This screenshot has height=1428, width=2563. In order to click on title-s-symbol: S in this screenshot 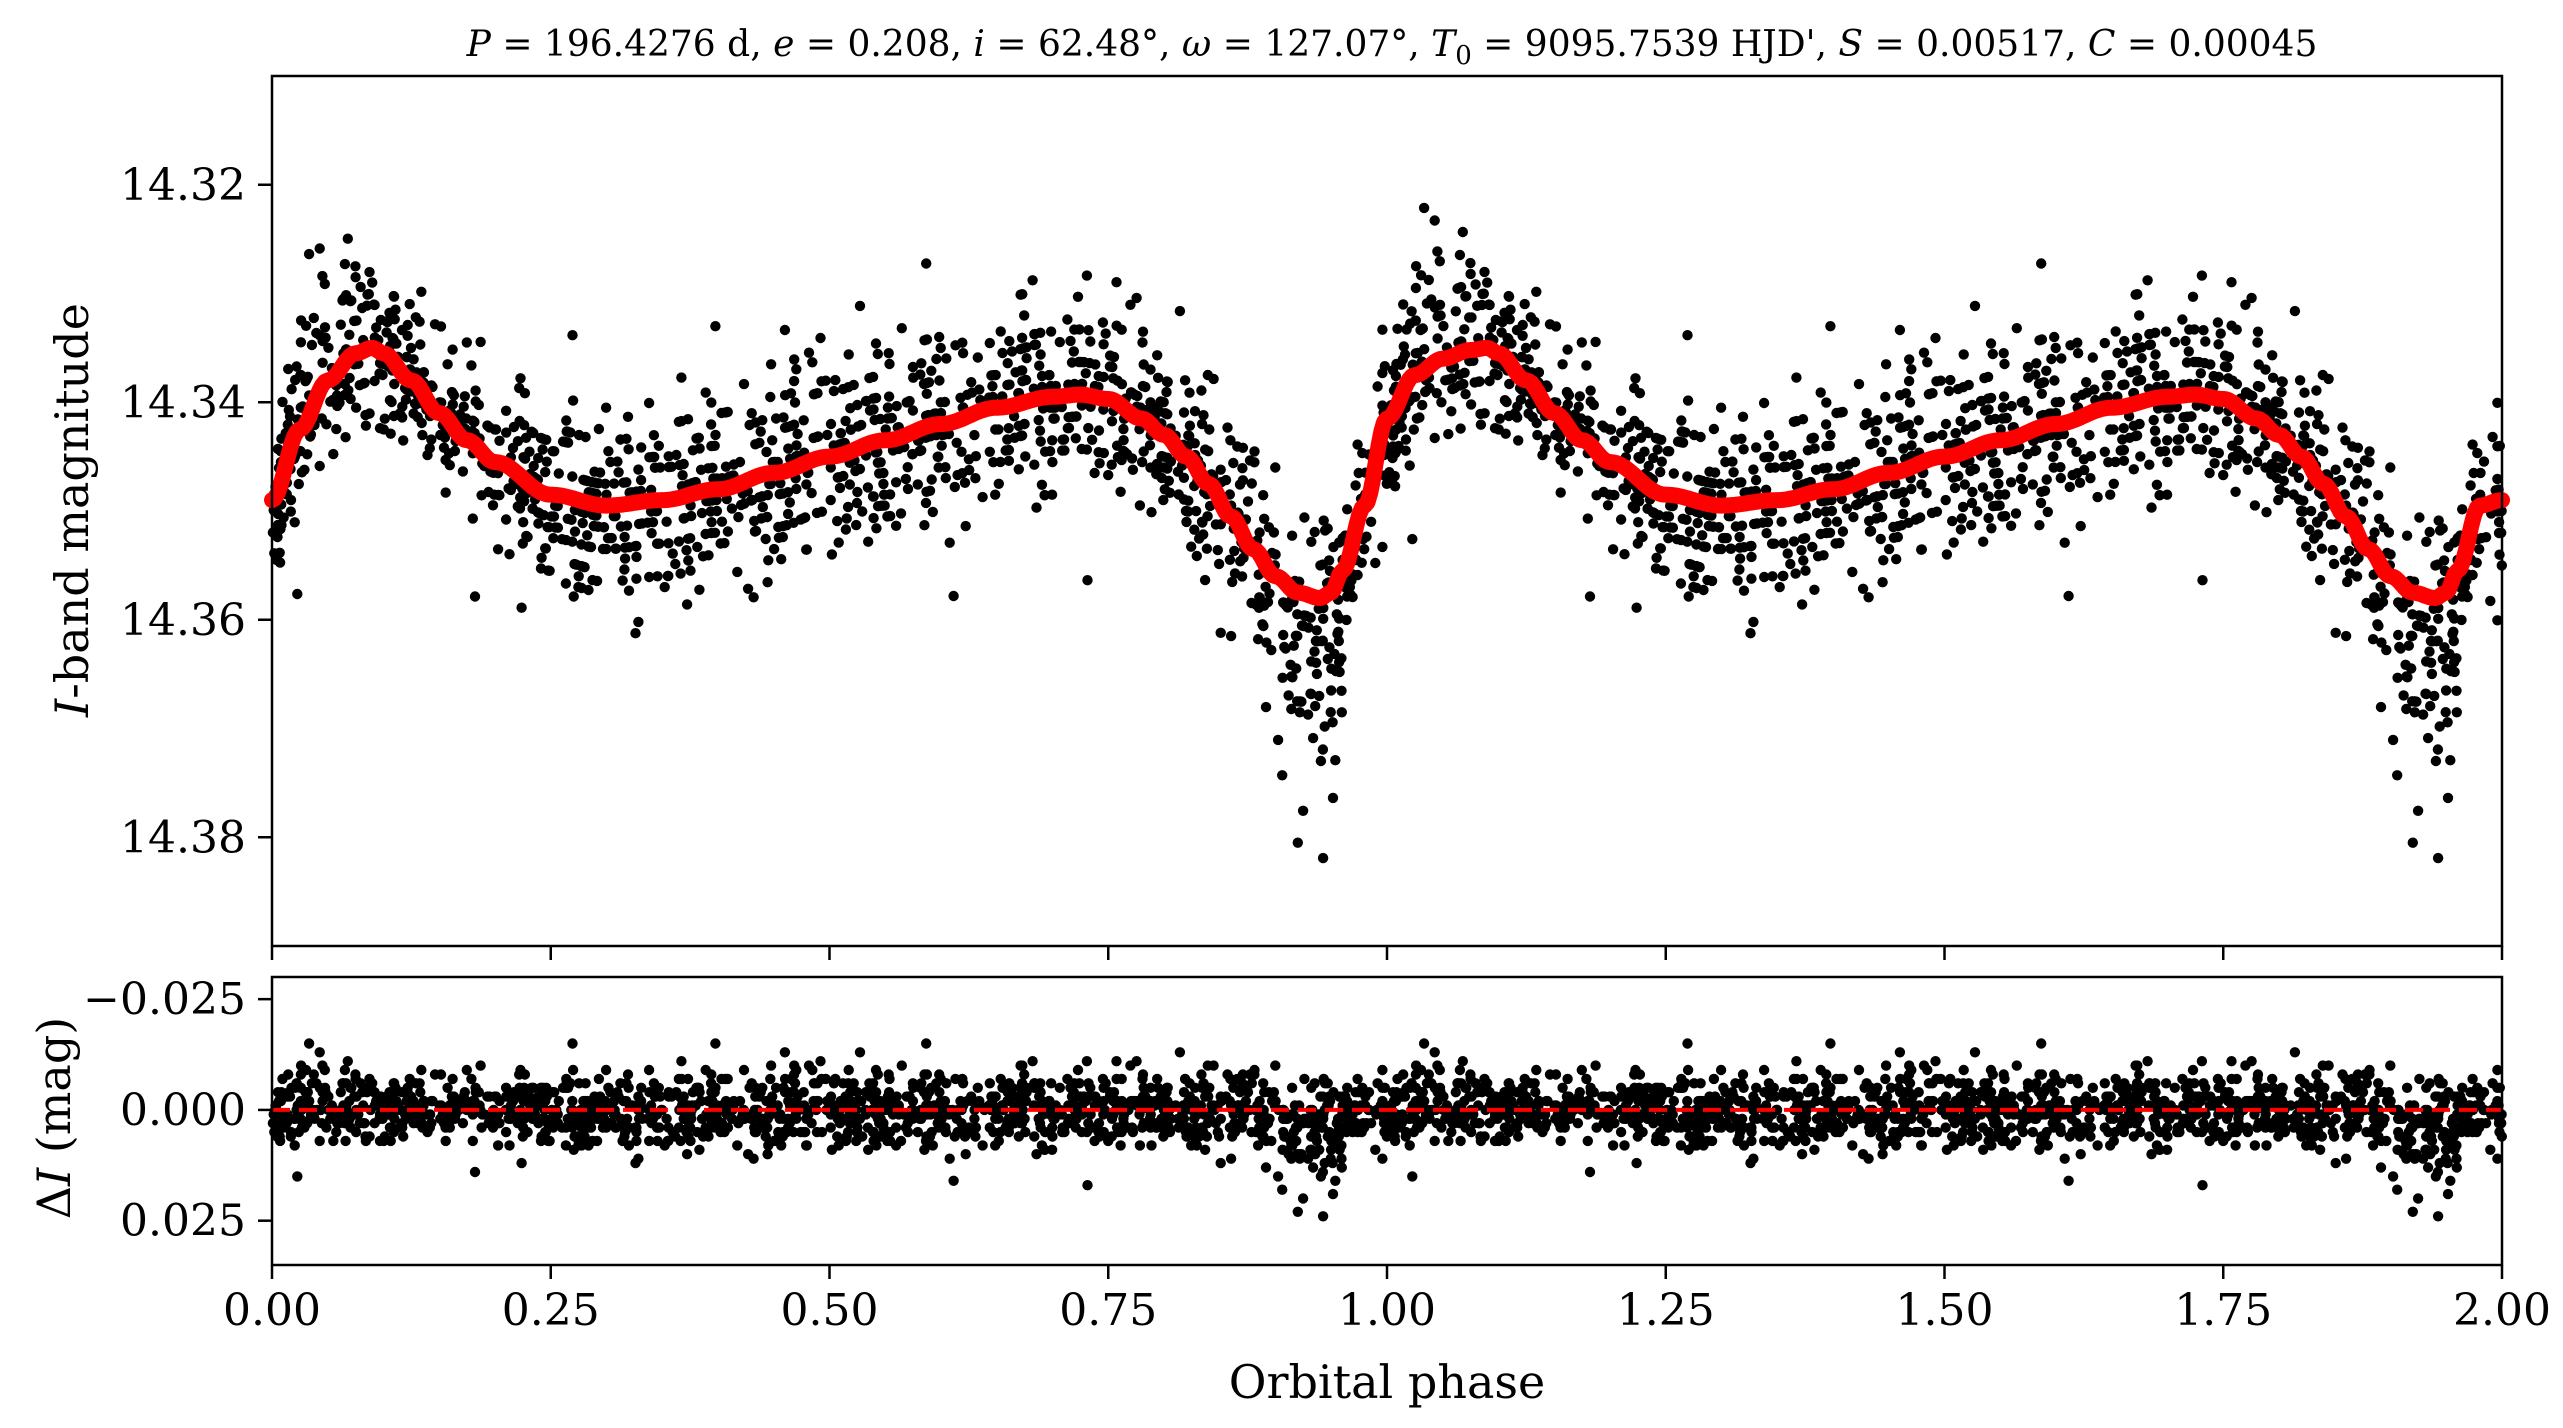, I will do `click(1850, 44)`.